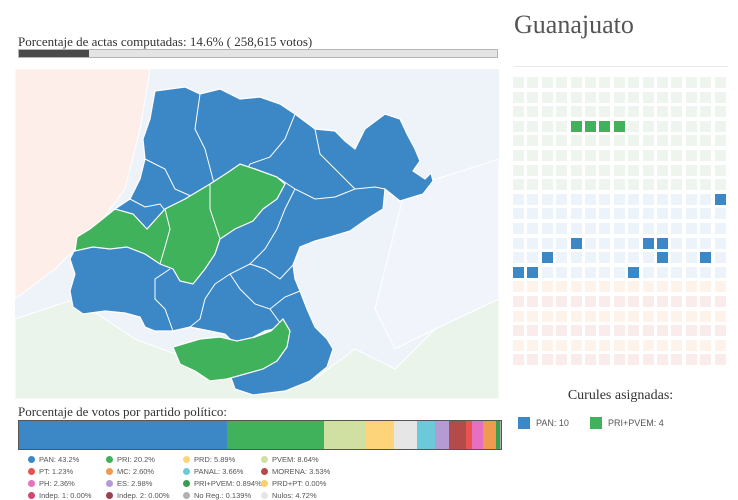 The width and height of the screenshot is (738, 500). I want to click on legend-item: Indep. 1: 0.00%, so click(60, 495).